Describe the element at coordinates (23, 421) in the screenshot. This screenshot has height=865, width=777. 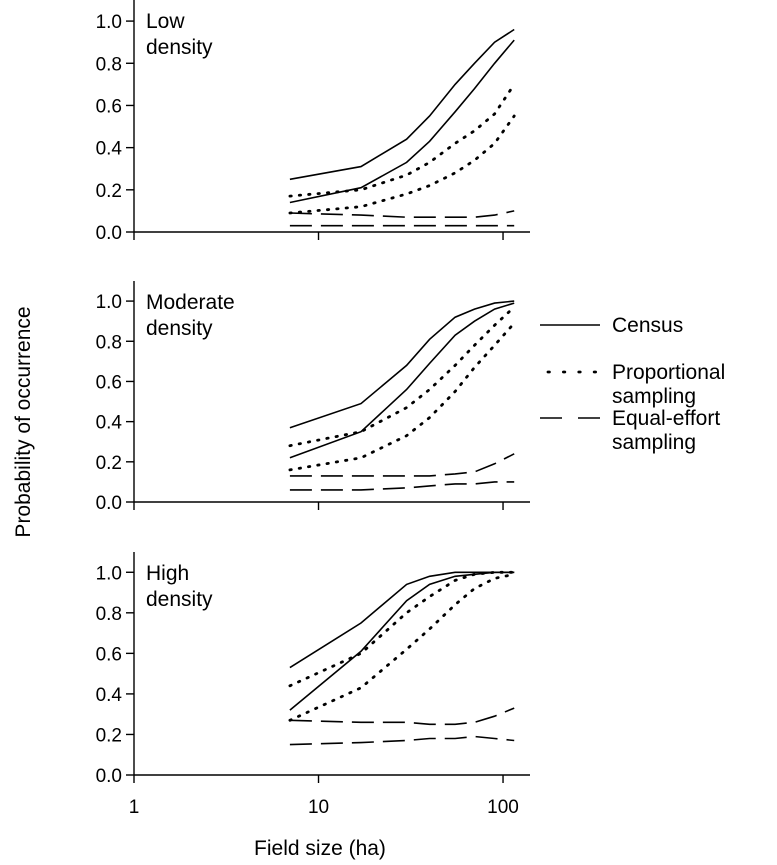
I see `y-axis-title: Probability of occurrence` at that location.